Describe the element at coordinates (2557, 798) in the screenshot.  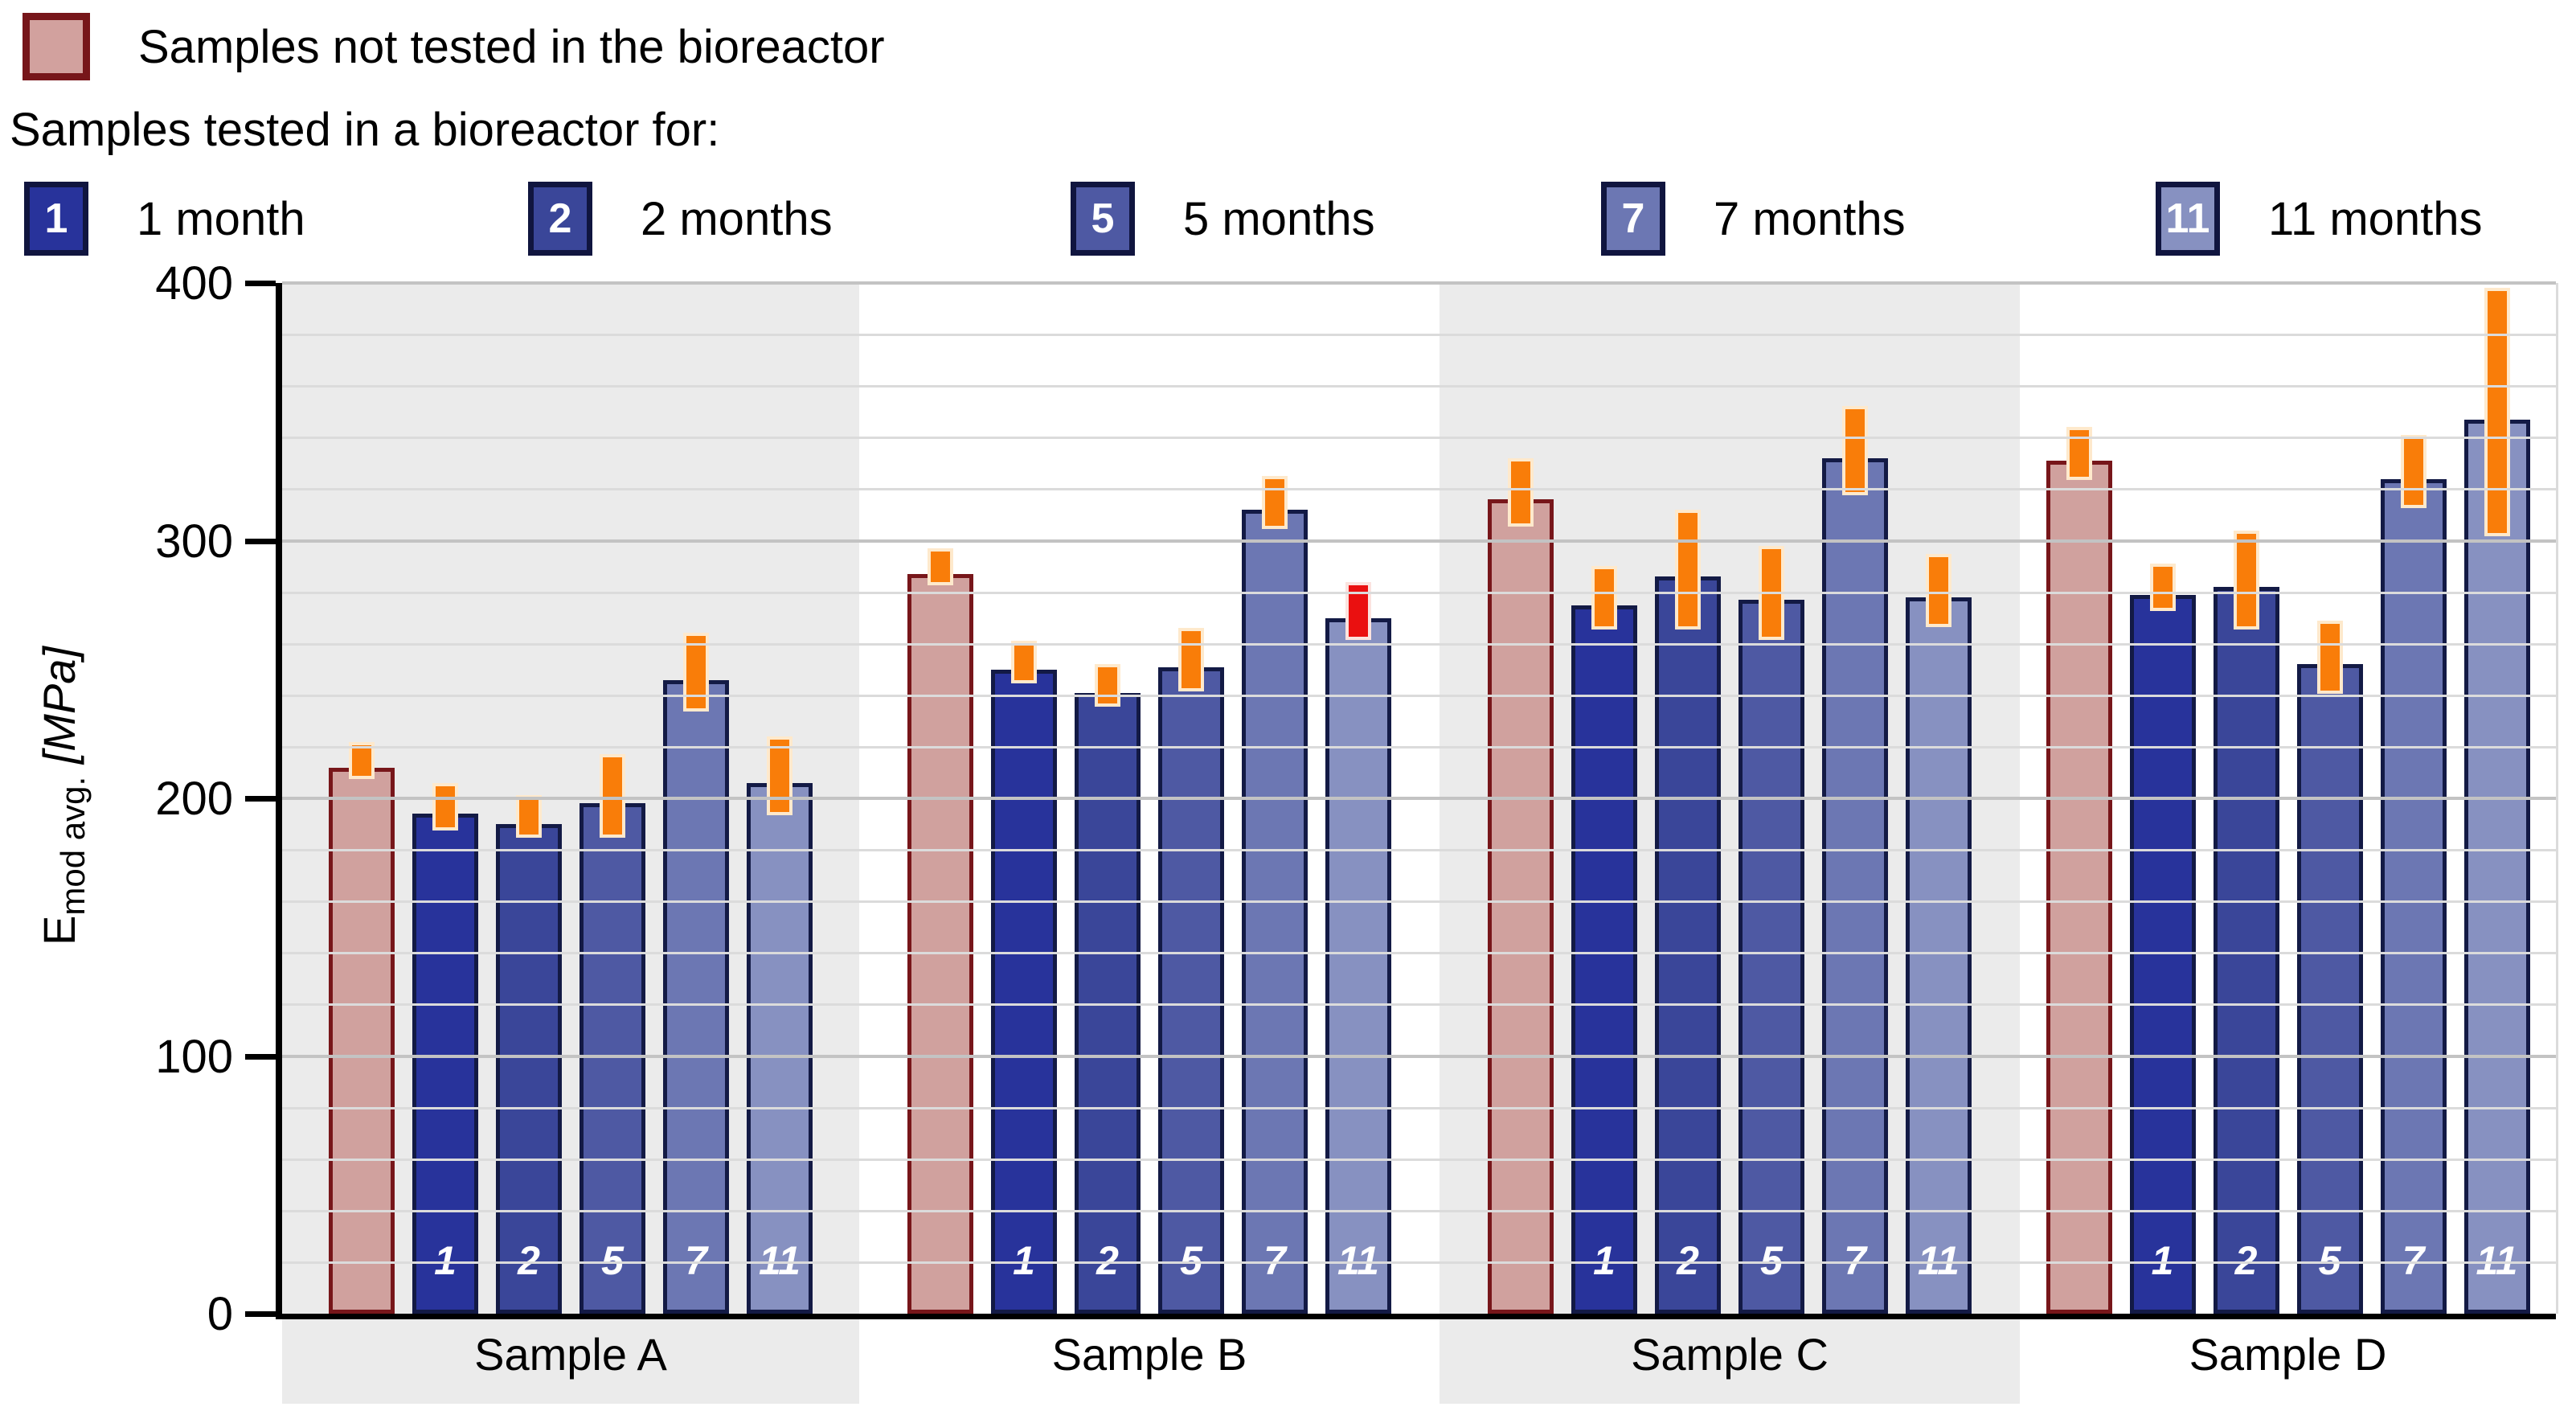
I see `plot-right-edge` at that location.